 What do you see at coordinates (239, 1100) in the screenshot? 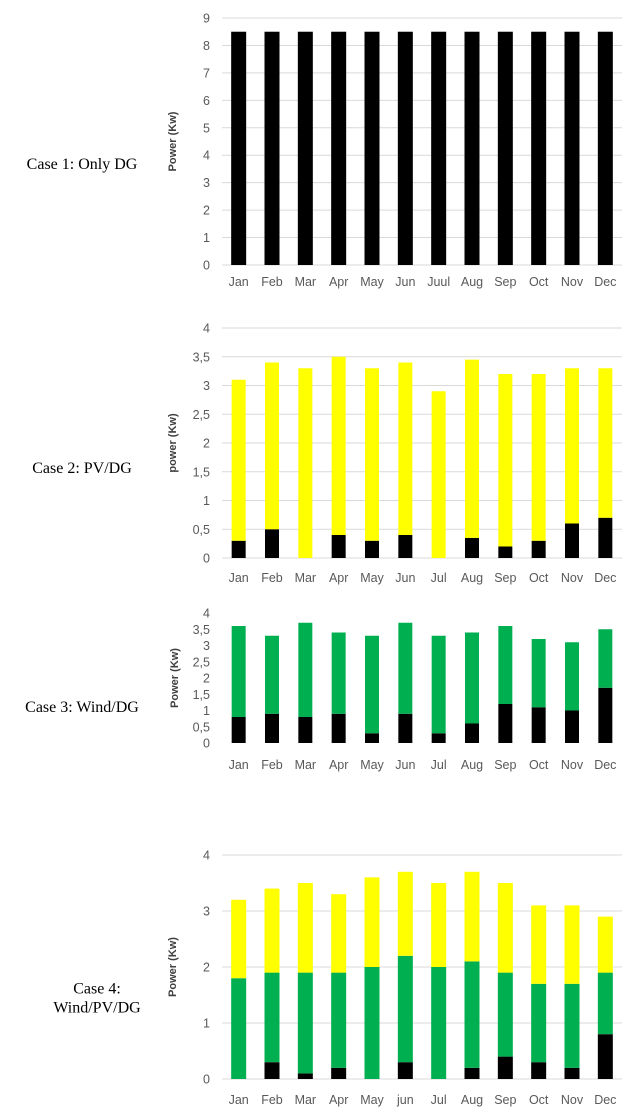
I see `x-tick-label: Jan` at bounding box center [239, 1100].